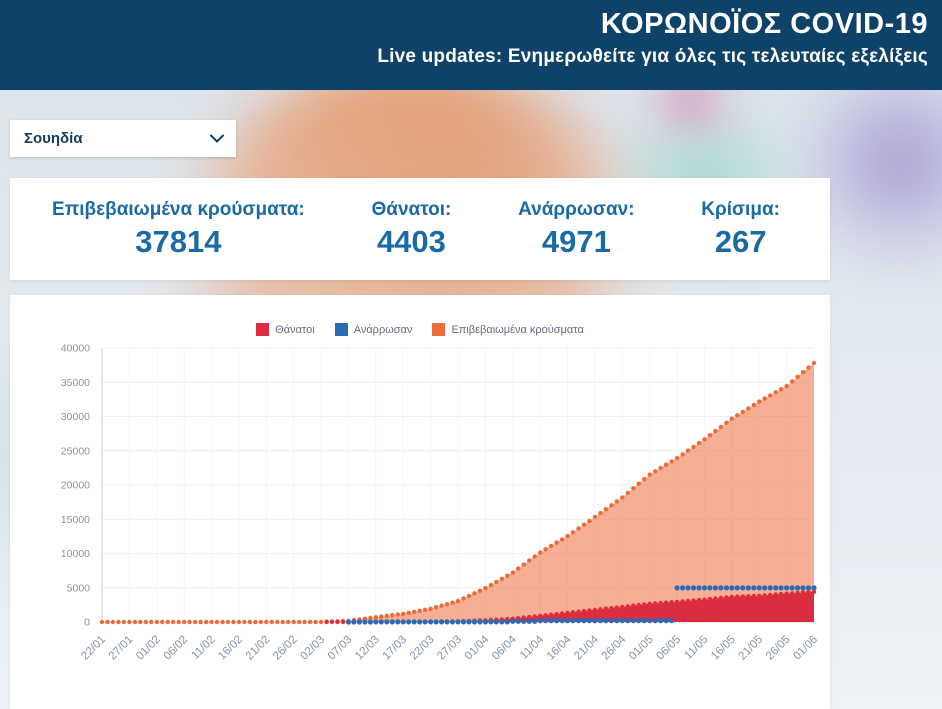 This screenshot has width=942, height=709. What do you see at coordinates (79, 588) in the screenshot?
I see `svg-text: 5000` at bounding box center [79, 588].